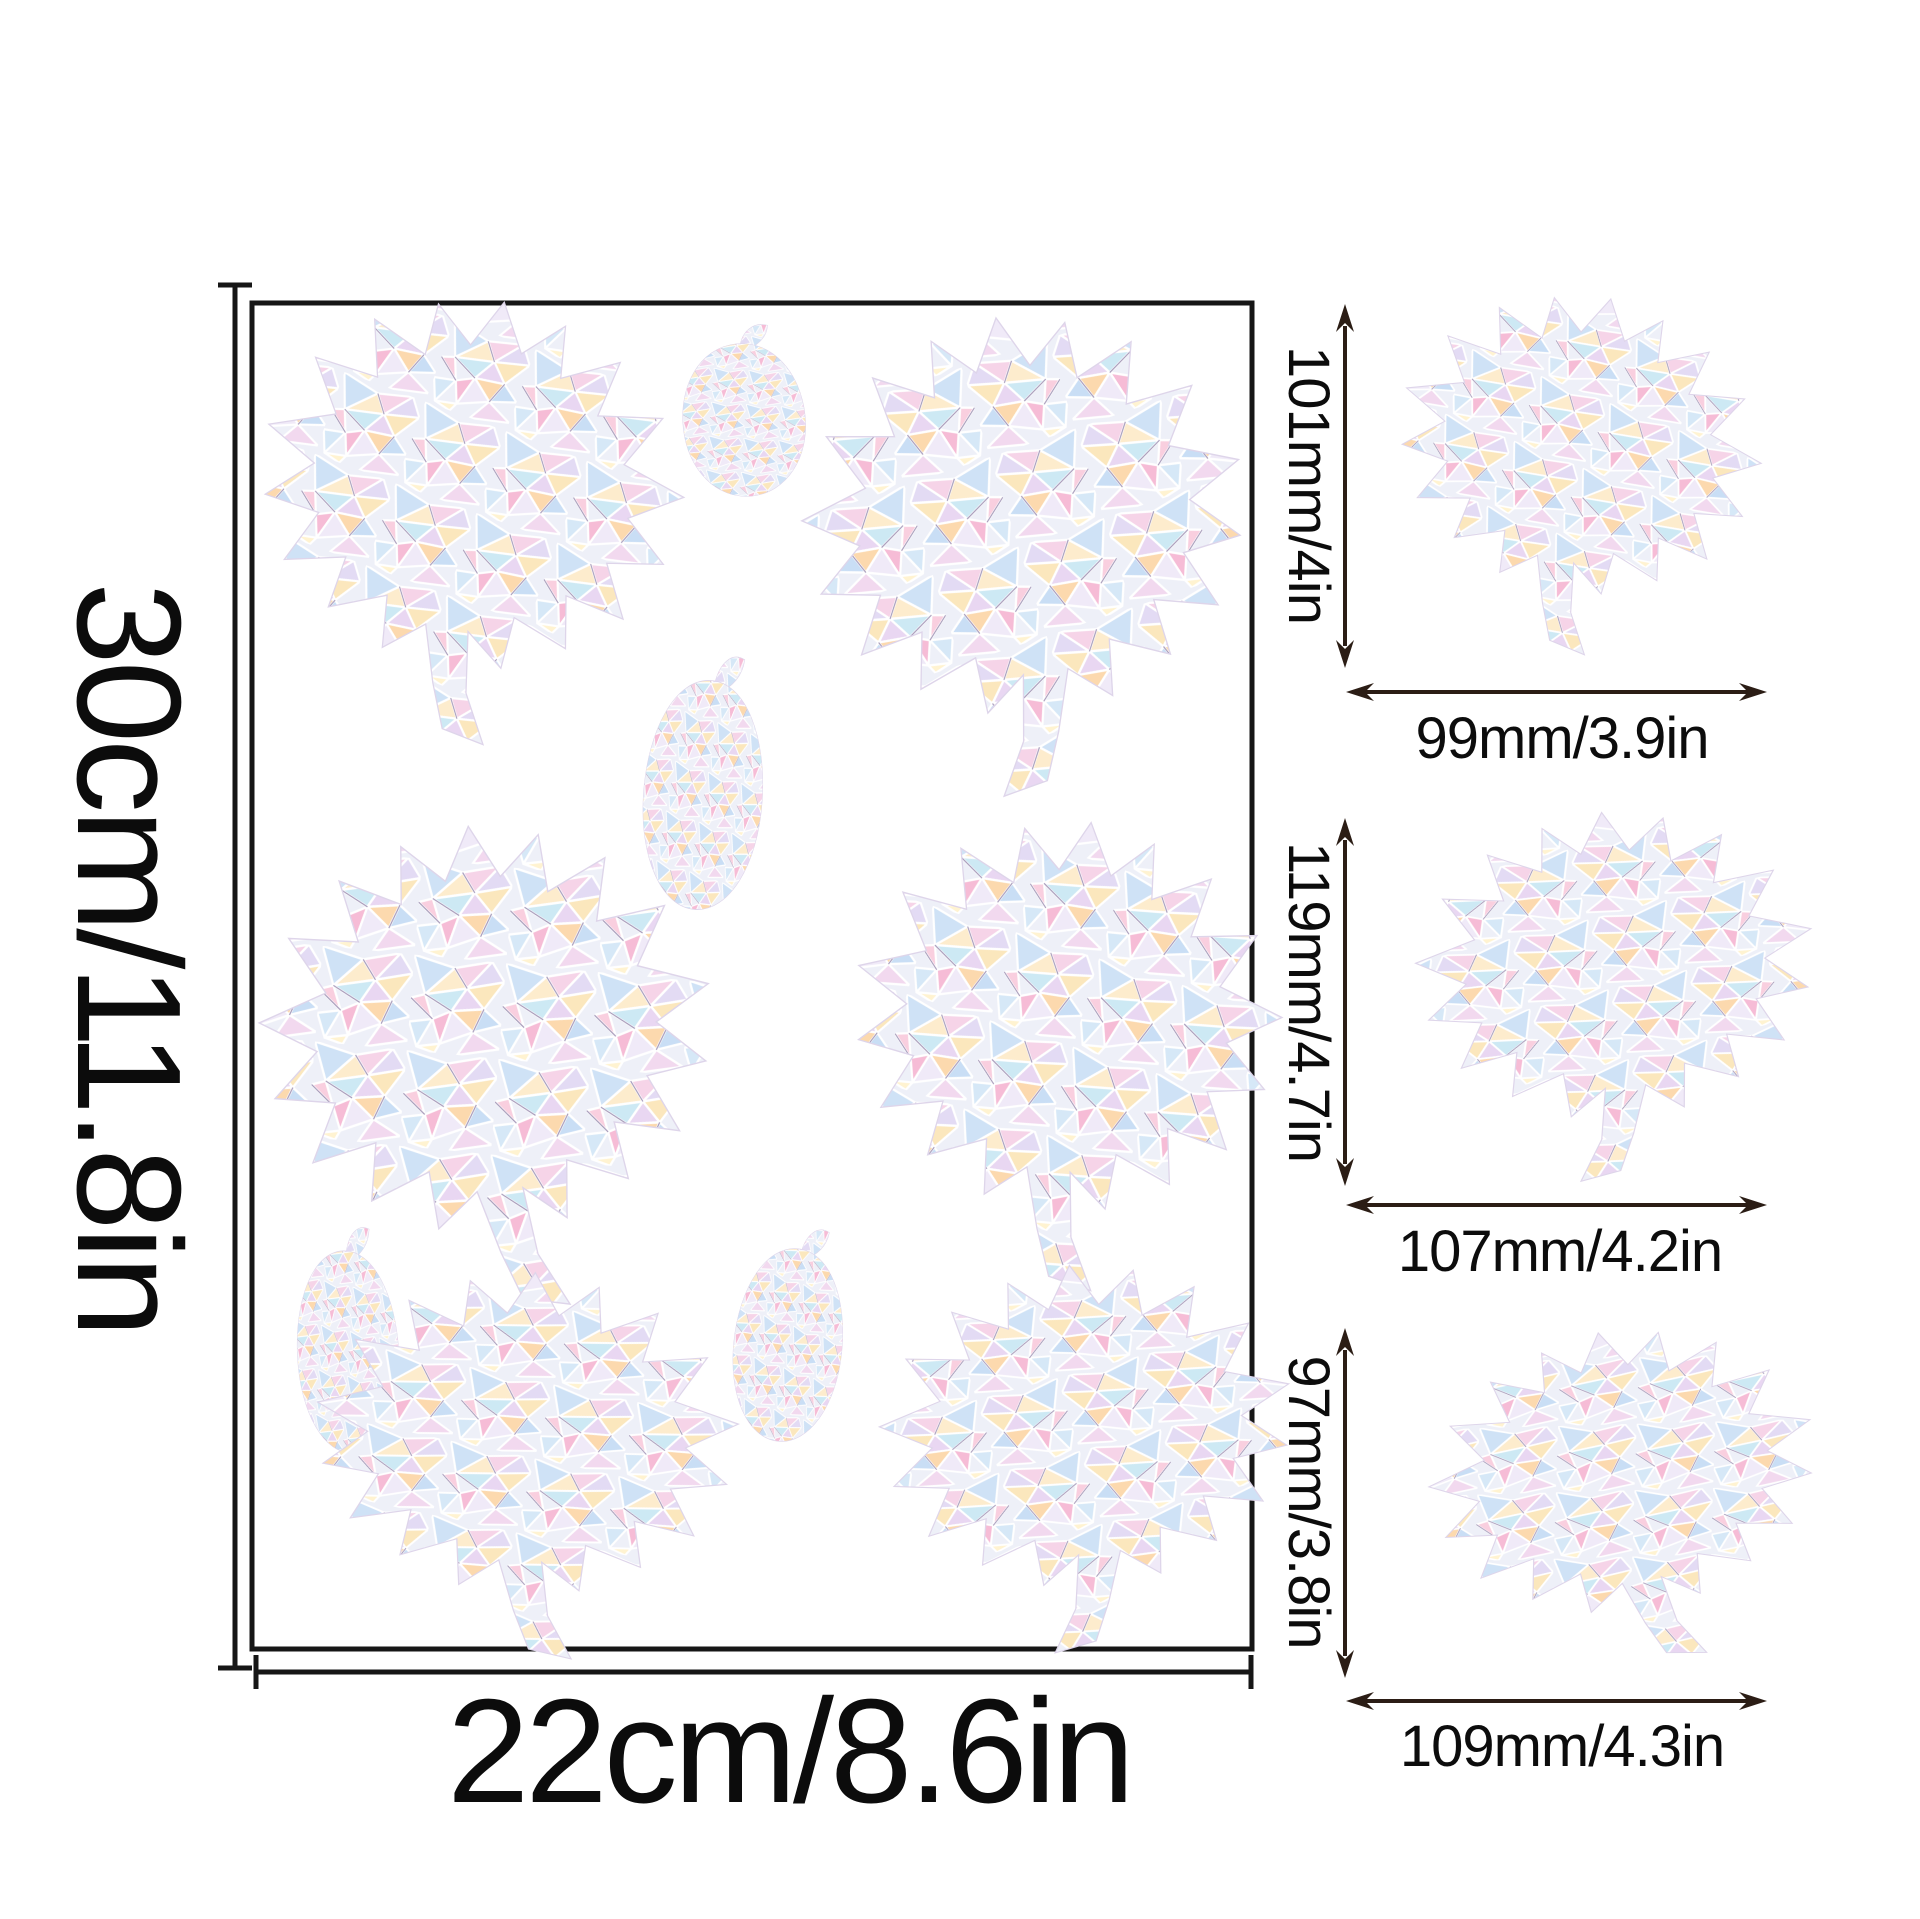 The width and height of the screenshot is (1920, 1919). Describe the element at coordinates (1308, 1002) in the screenshot. I see `leaf2-height-label: 119mm/4.7in` at that location.